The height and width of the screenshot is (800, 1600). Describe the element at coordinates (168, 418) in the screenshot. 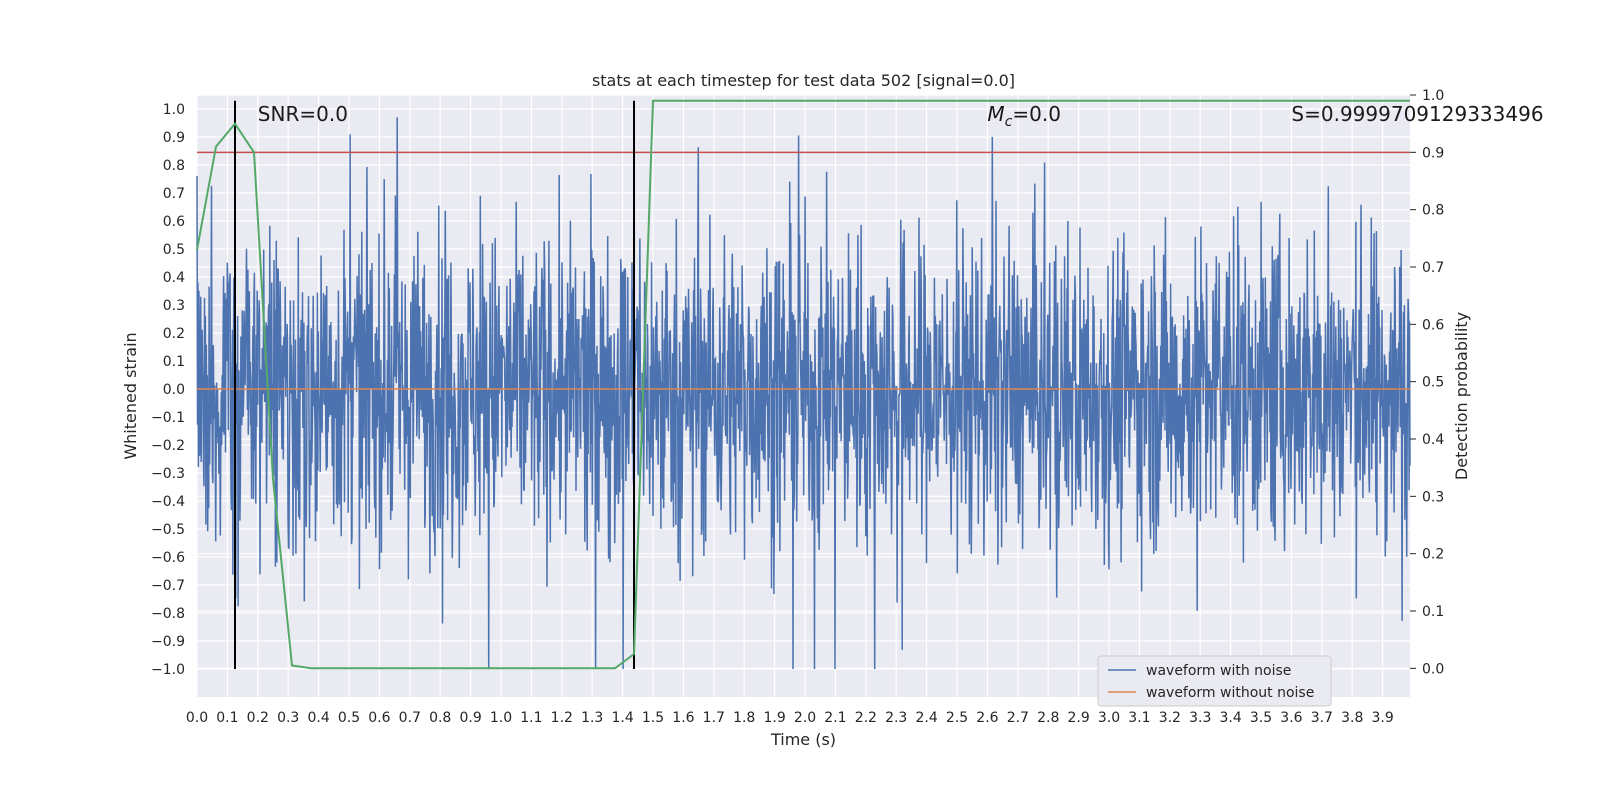

I see `y-tick-label: −0.1` at that location.